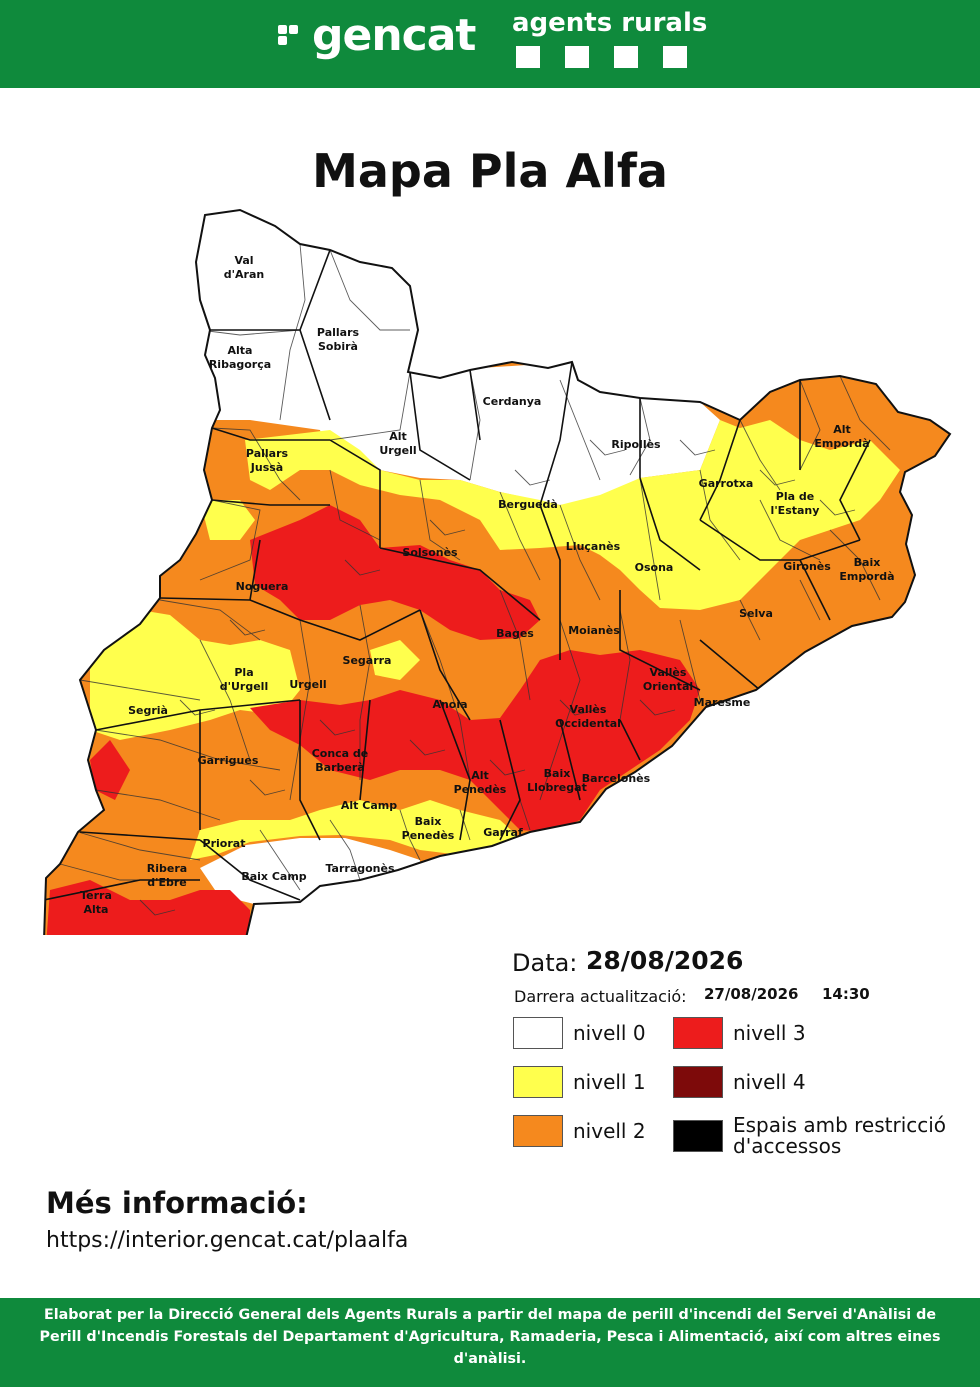  Describe the element at coordinates (397, 450) in the screenshot. I see `region-label-line: Urgell` at that location.